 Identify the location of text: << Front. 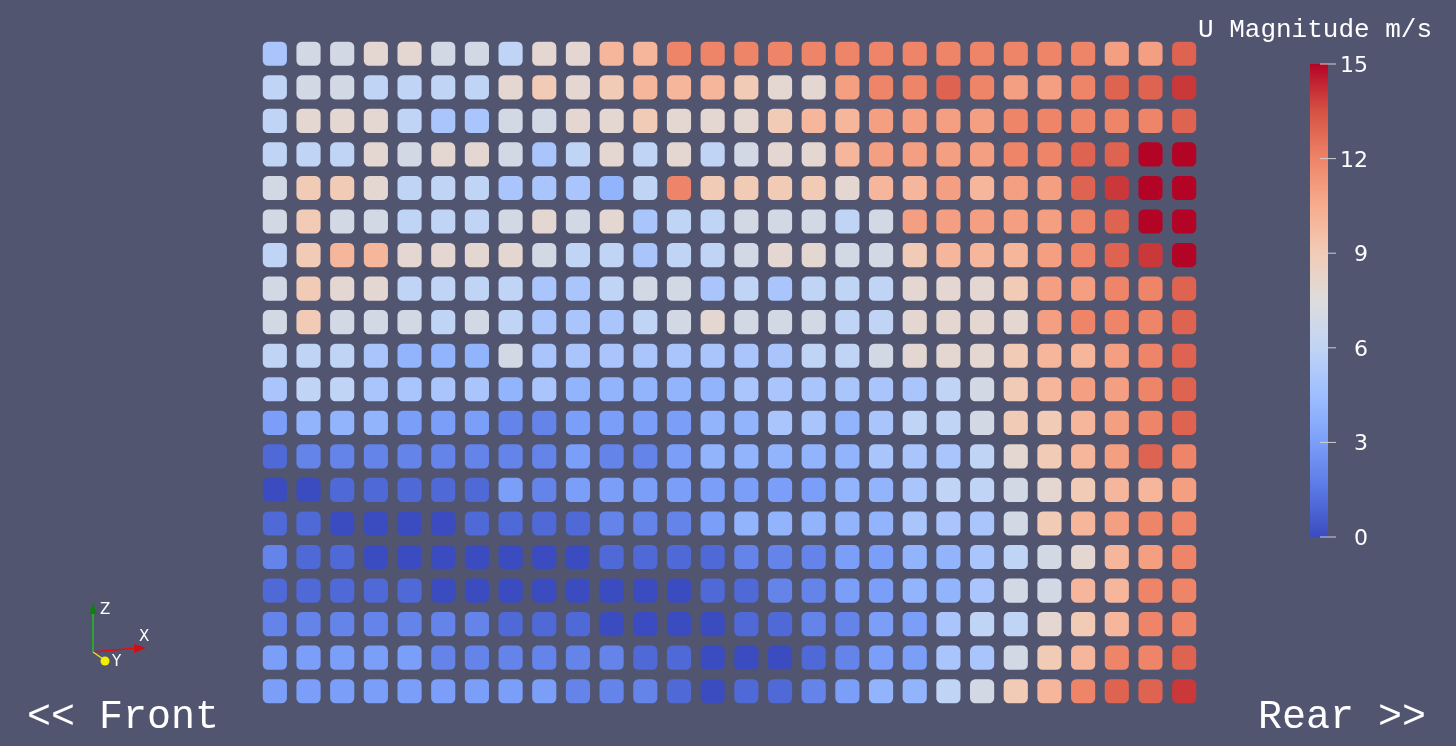
(123, 717).